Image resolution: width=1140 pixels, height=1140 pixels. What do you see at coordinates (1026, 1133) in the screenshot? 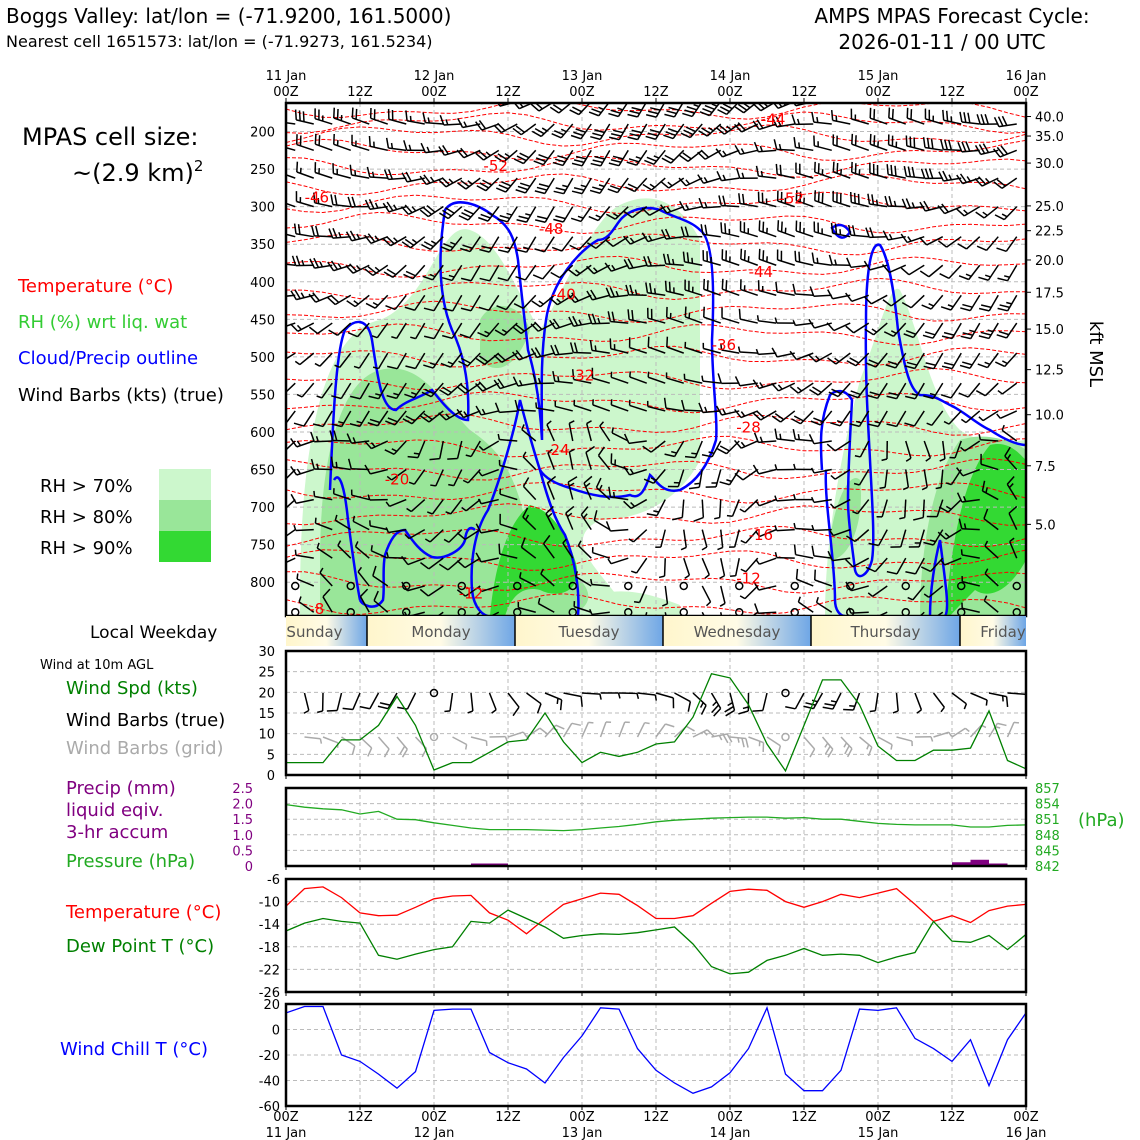
I see `bottom-tick-date: 16 Jan` at bounding box center [1026, 1133].